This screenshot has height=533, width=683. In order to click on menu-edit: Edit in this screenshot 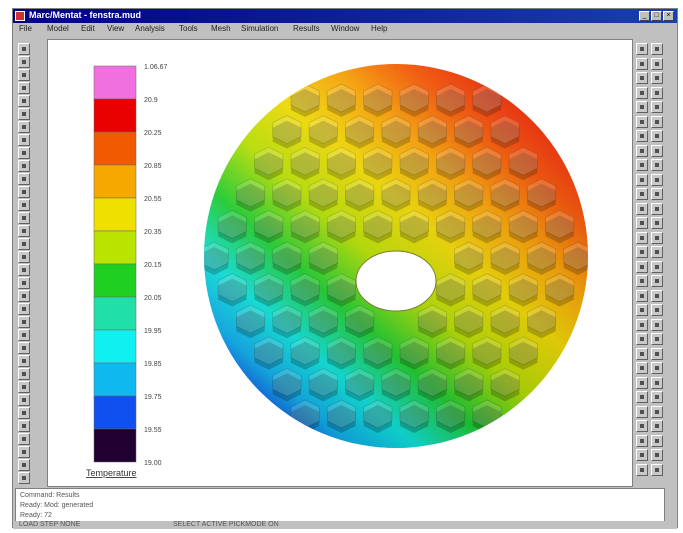, I will do `click(88, 28)`.